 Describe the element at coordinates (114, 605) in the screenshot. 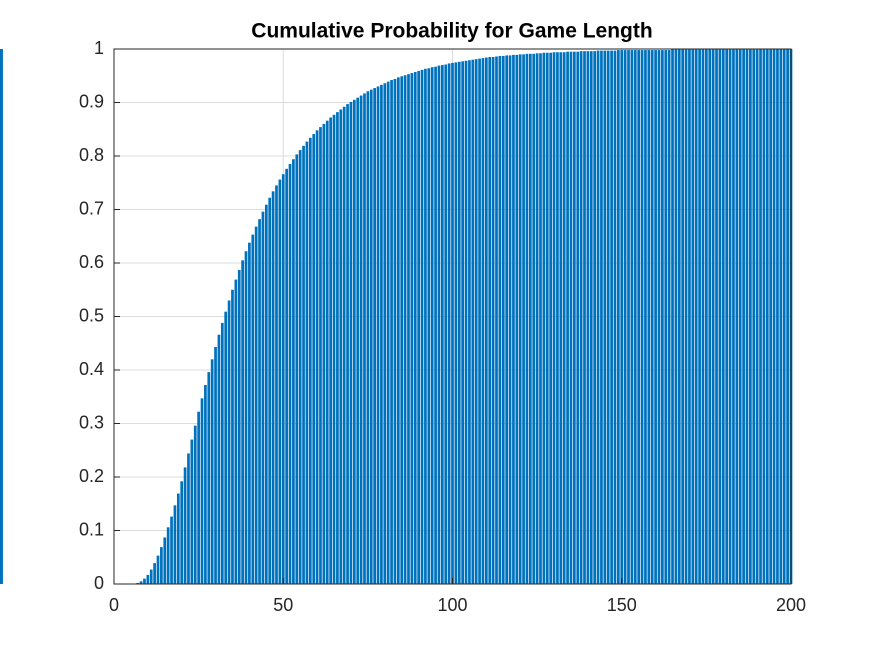

I see `x-tick-label: 0` at that location.